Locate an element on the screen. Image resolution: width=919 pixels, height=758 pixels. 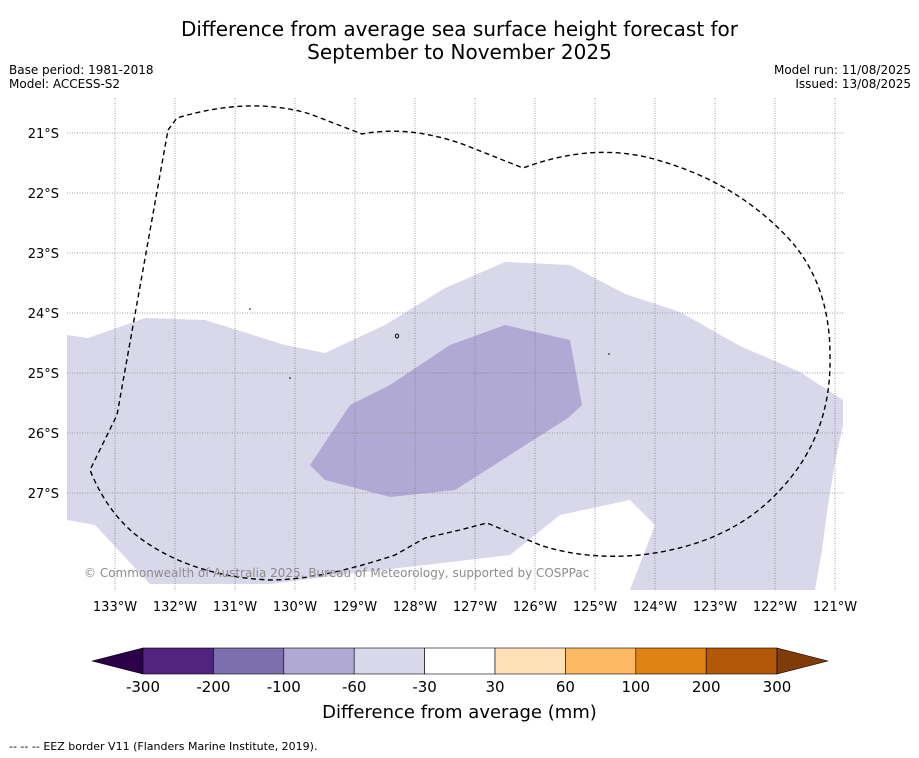
eez-line-symbol: -- -- -- is located at coordinates (24, 746).